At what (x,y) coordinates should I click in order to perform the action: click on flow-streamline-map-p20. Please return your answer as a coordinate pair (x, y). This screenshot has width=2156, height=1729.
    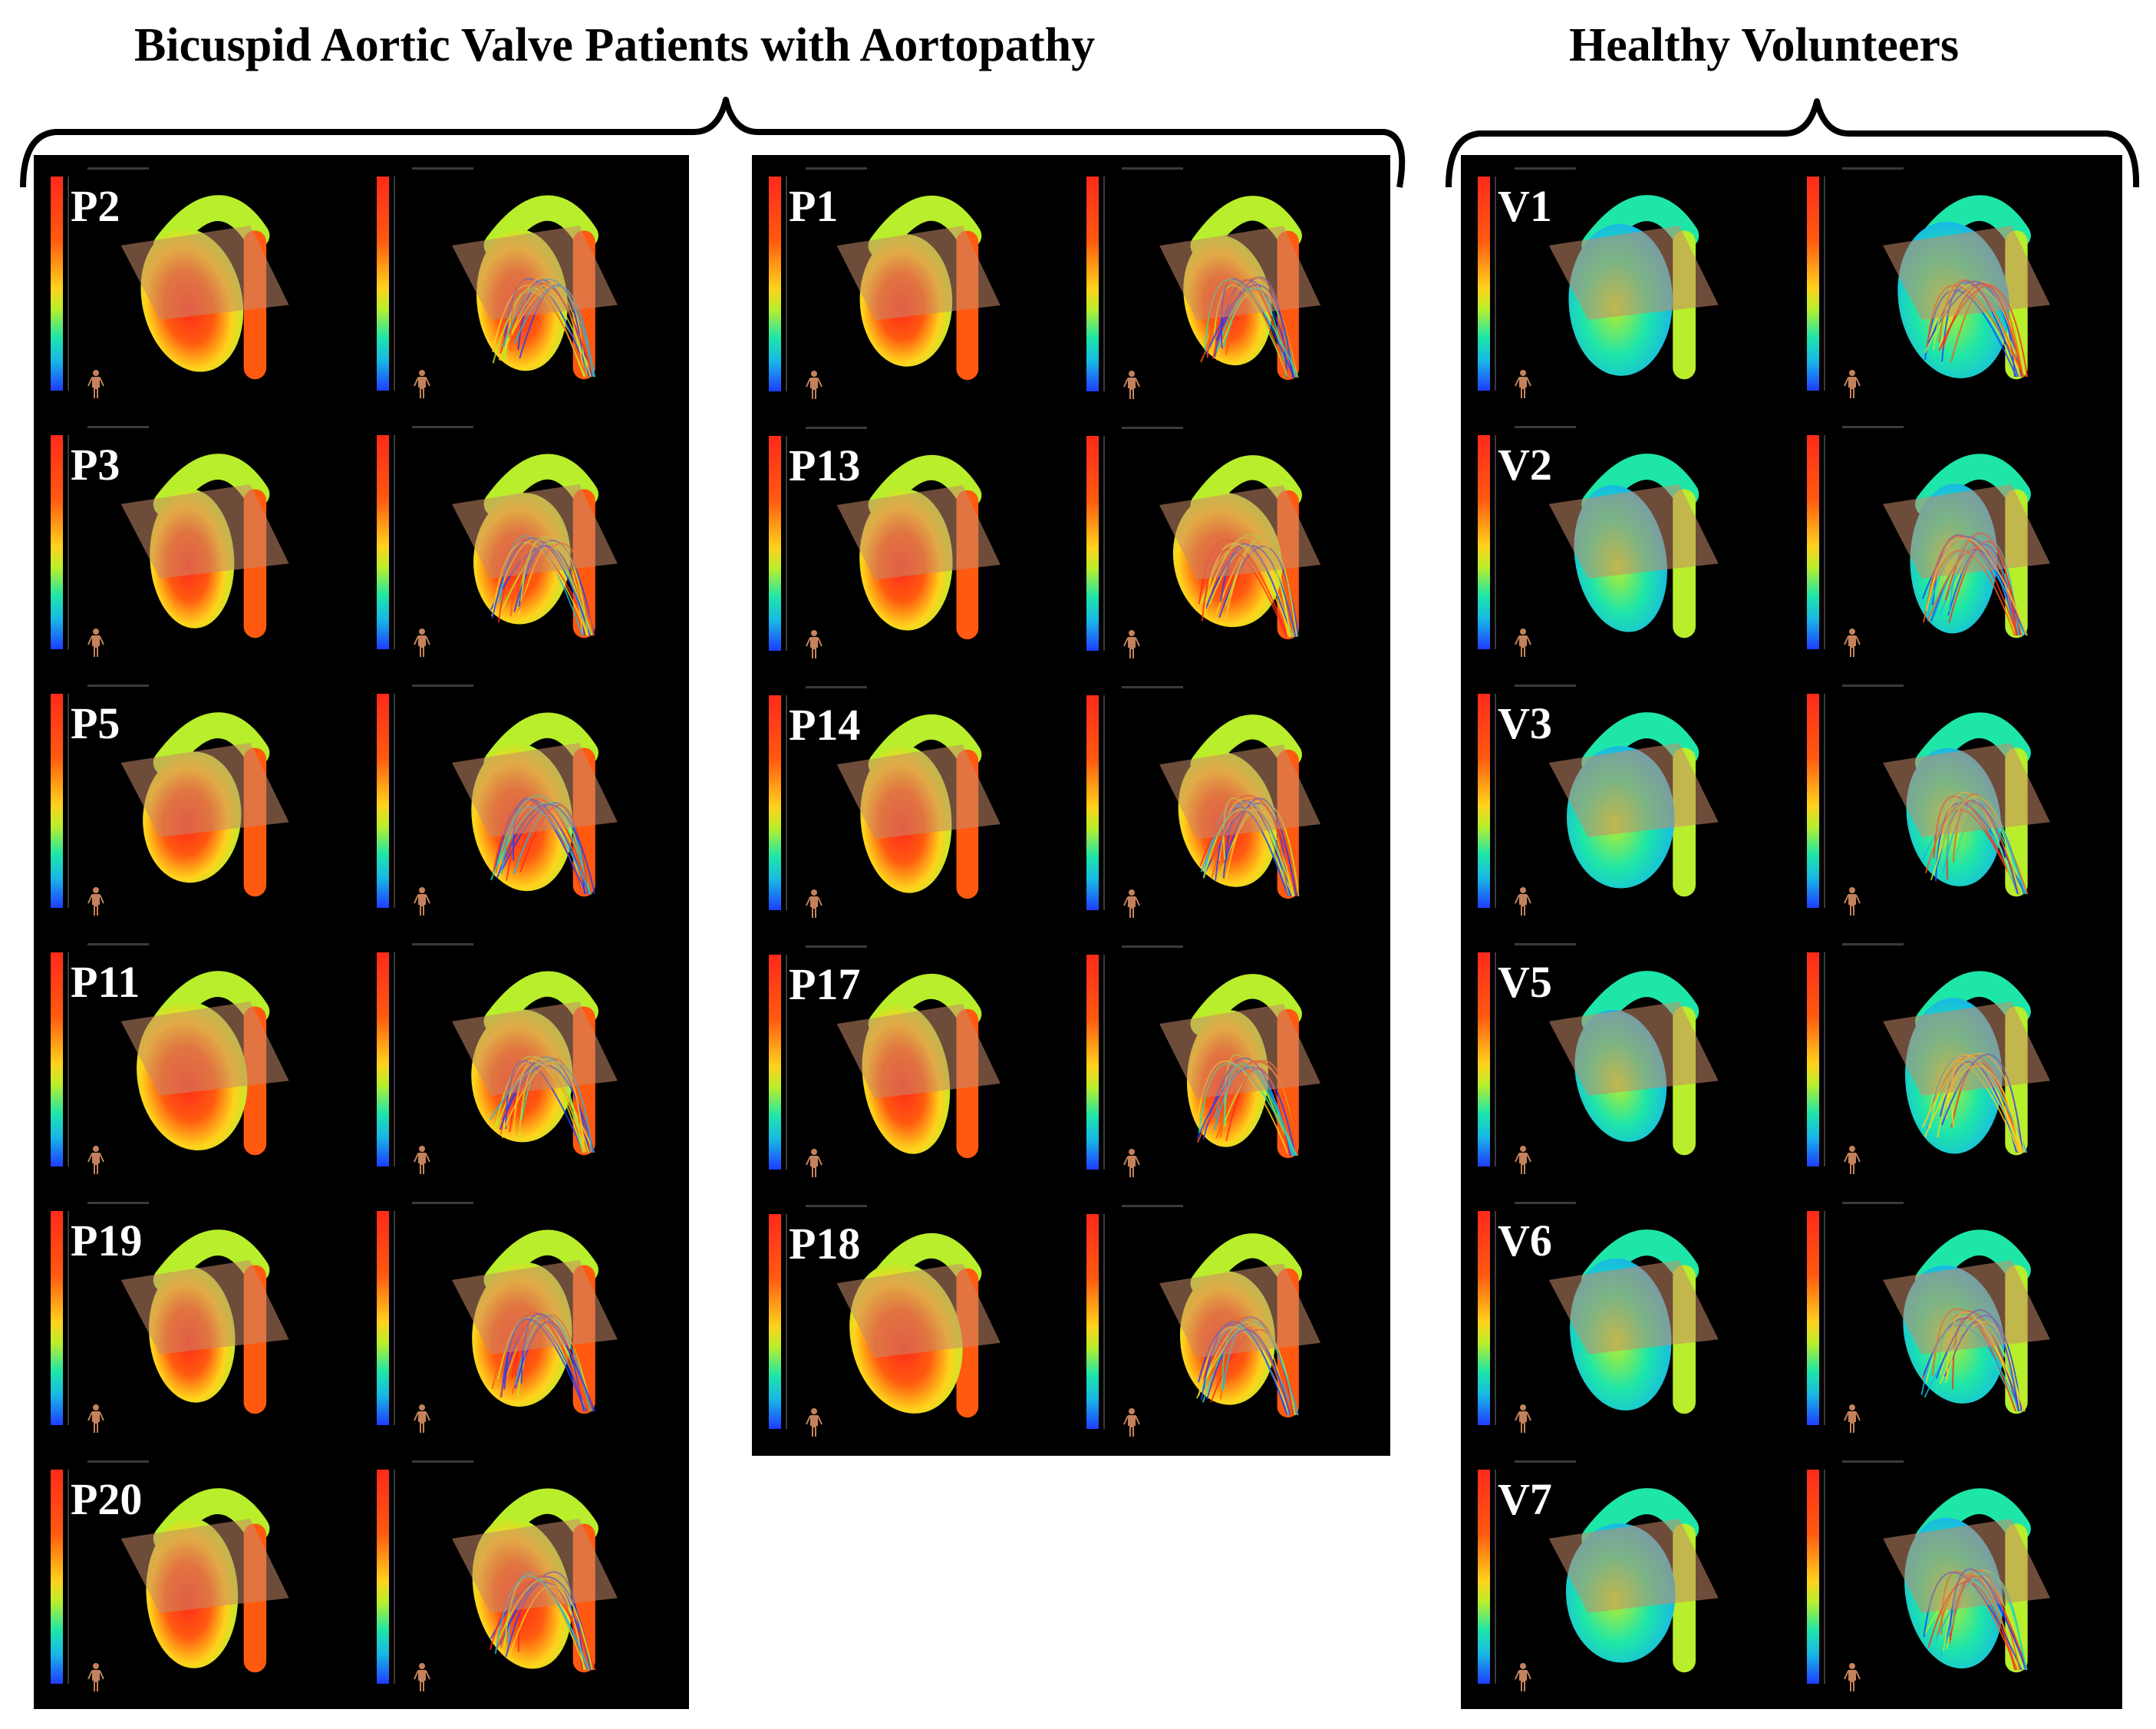
    Looking at the image, I should click on (525, 1578).